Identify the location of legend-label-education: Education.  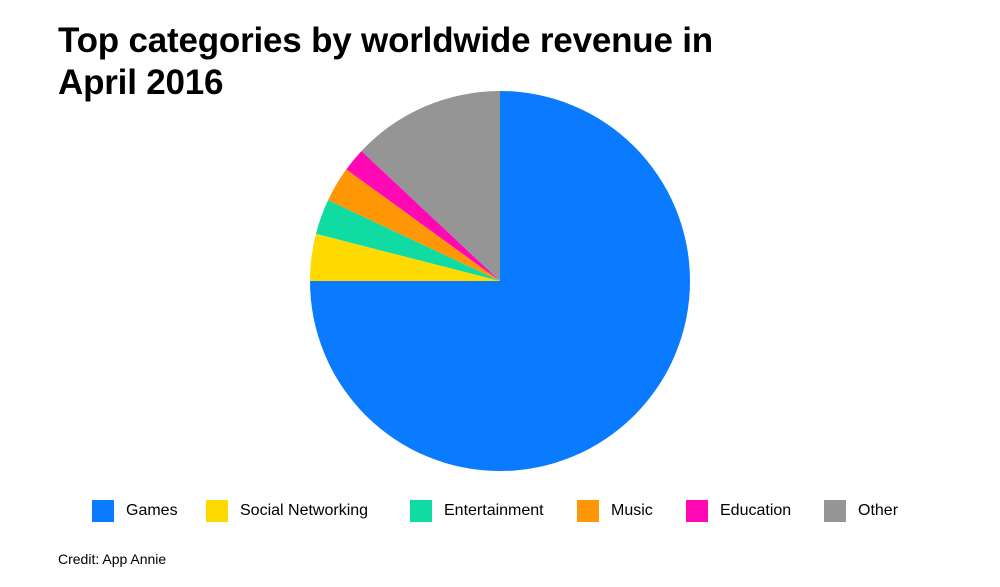
(756, 510).